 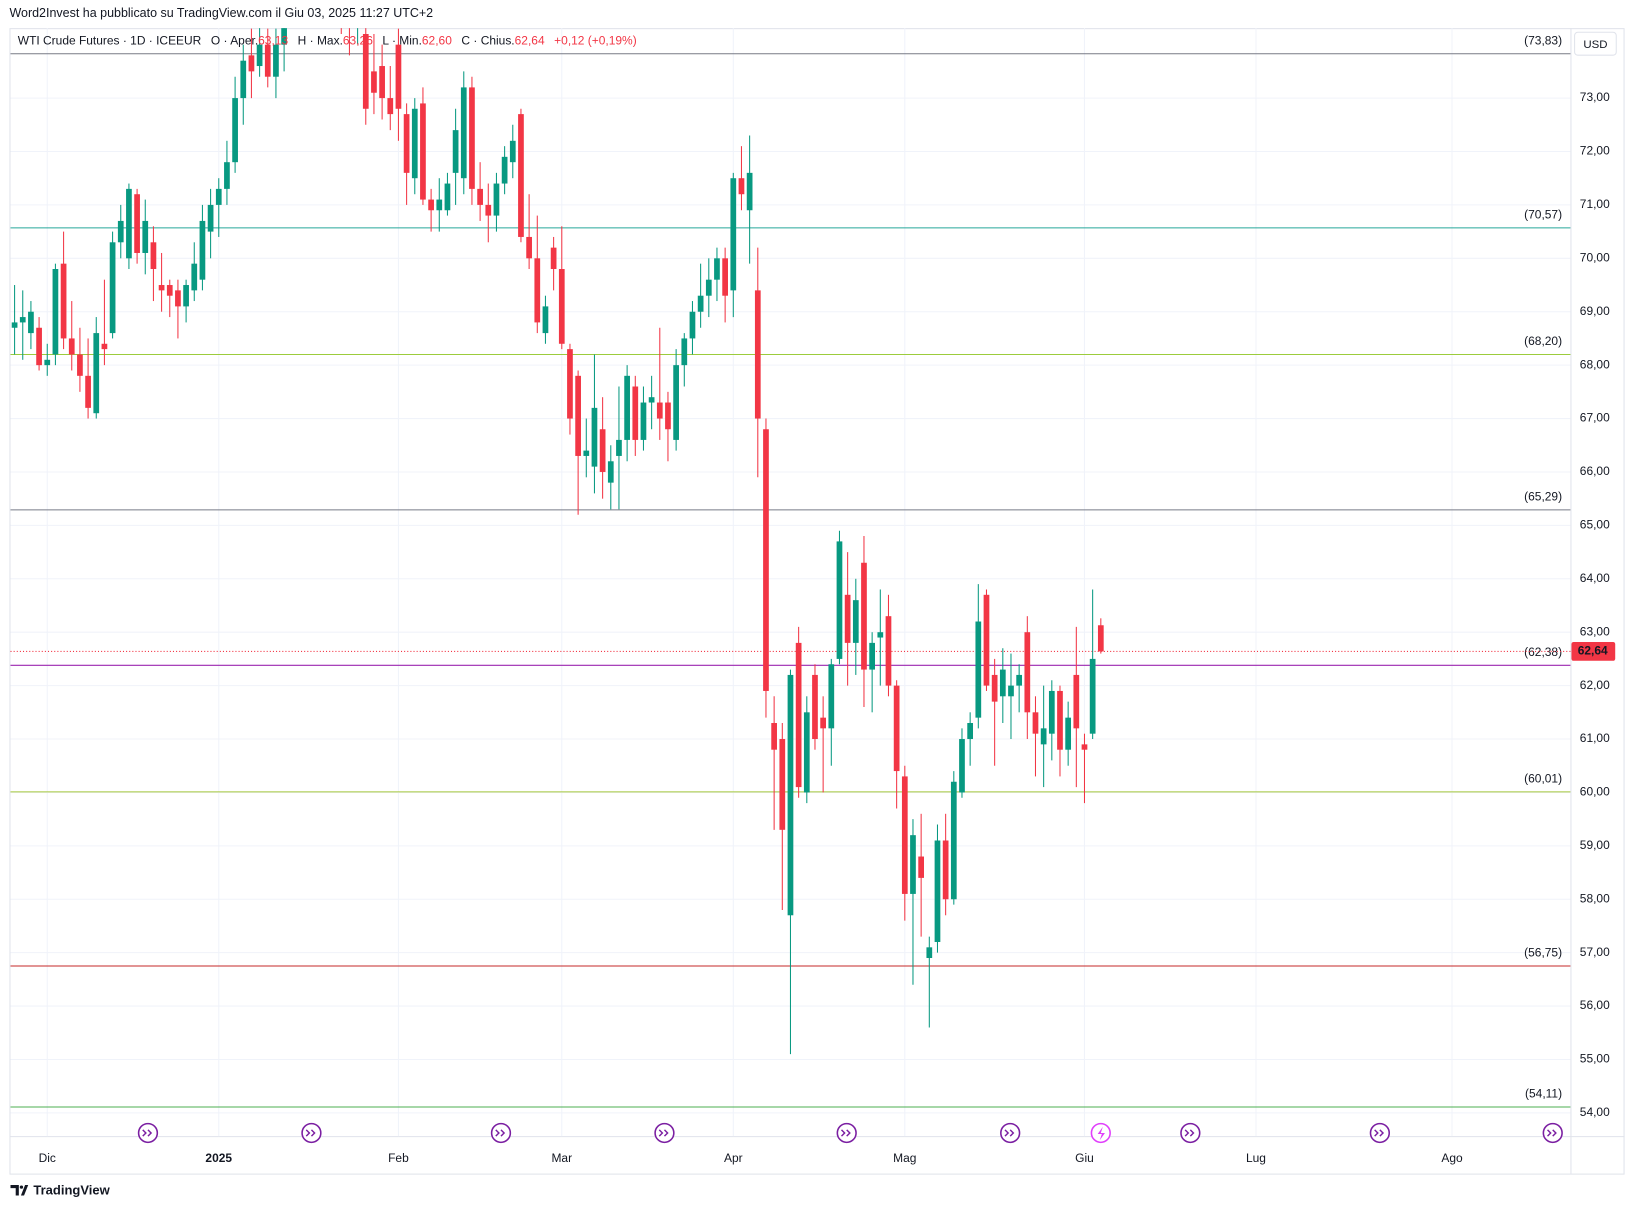 I want to click on y-tick-label: 70,00, so click(x=1595, y=257).